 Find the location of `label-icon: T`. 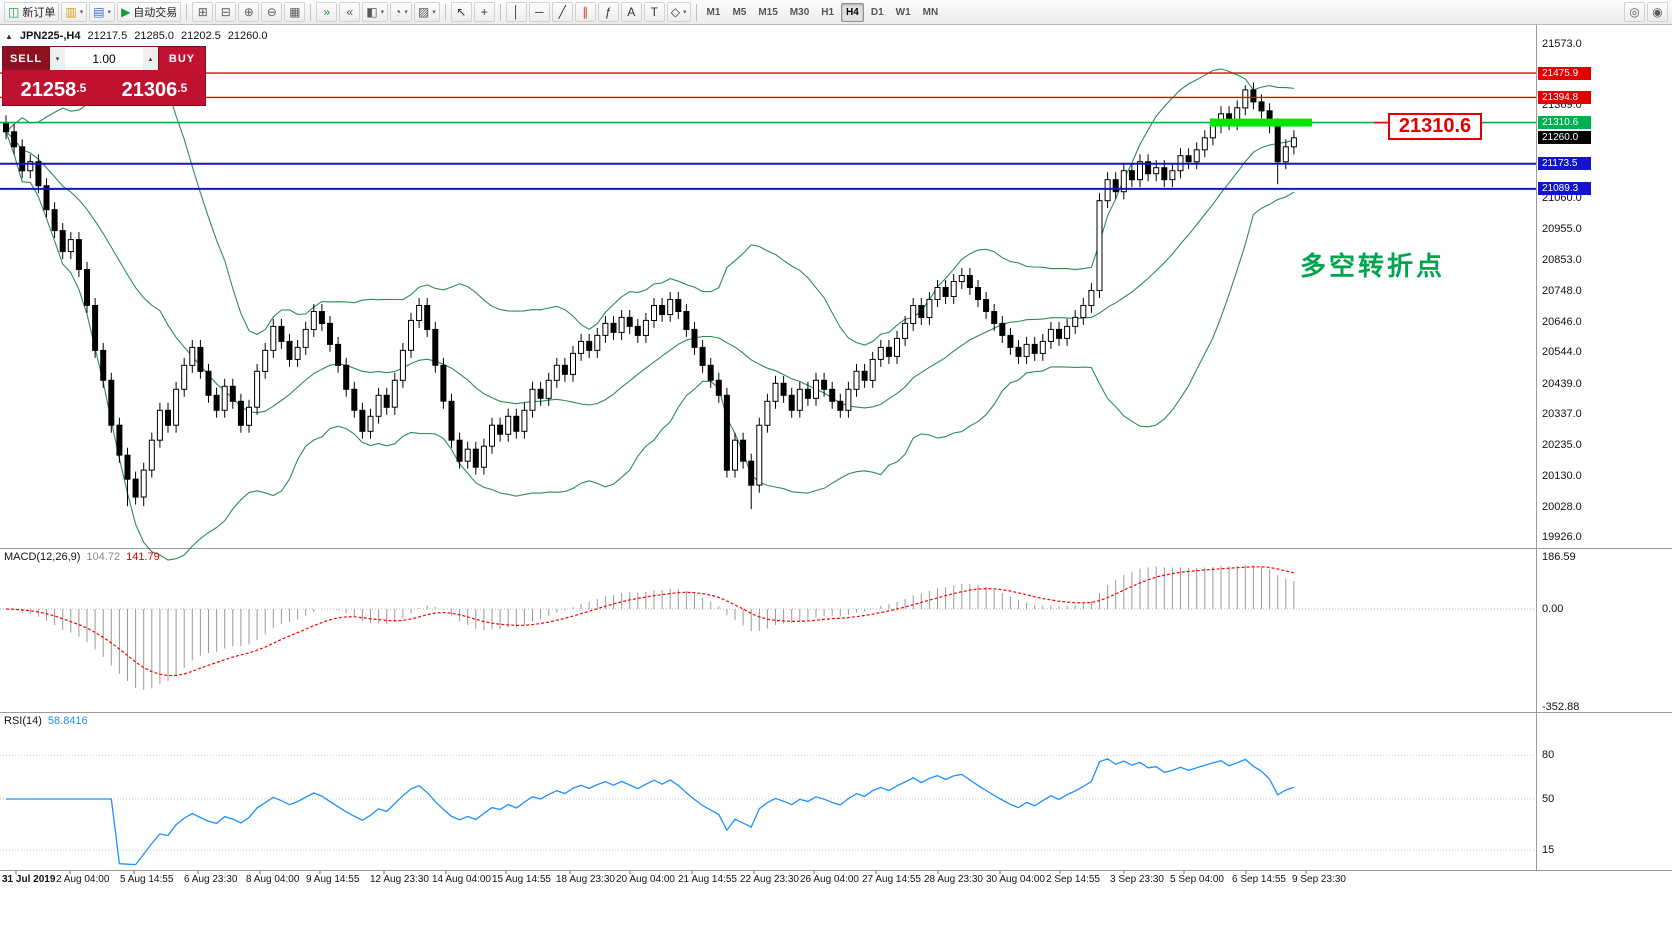

label-icon: T is located at coordinates (654, 12).